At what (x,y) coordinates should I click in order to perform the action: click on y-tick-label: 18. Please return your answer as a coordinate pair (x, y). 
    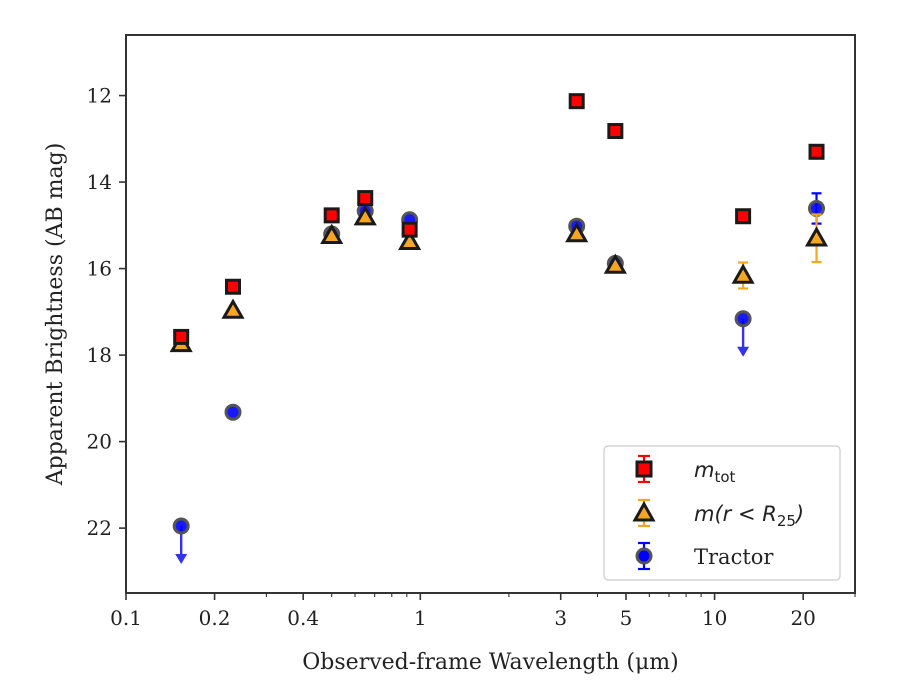
    Looking at the image, I should click on (99, 355).